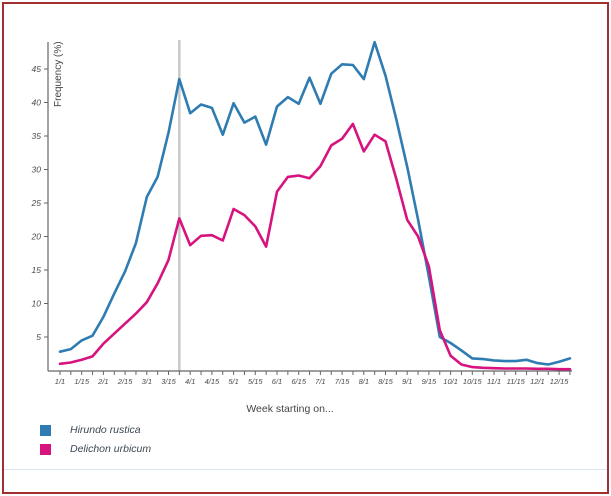 This screenshot has width=611, height=496. I want to click on x-tick-label: 9/1, so click(407, 381).